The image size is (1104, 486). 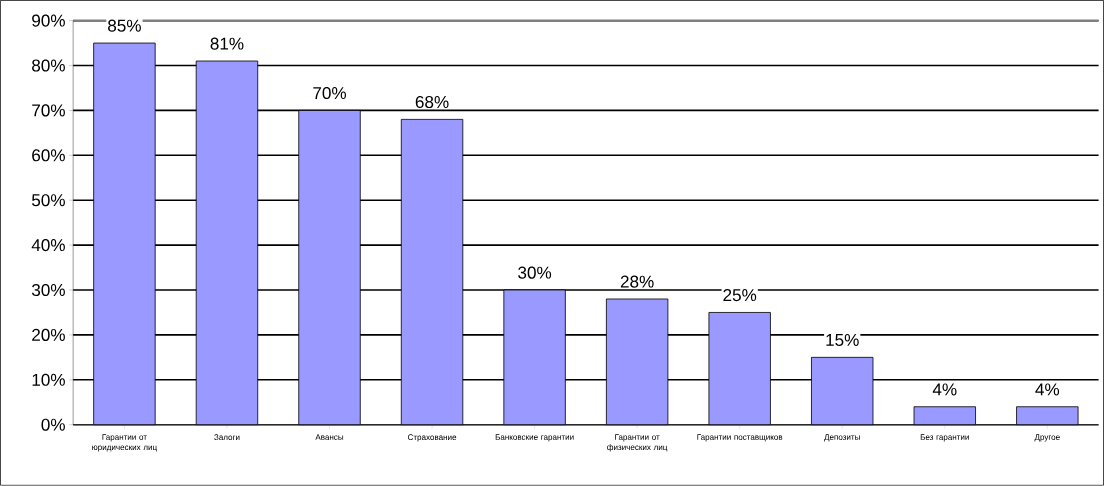 I want to click on x-tick-label: Банковские гарантии, so click(x=534, y=438).